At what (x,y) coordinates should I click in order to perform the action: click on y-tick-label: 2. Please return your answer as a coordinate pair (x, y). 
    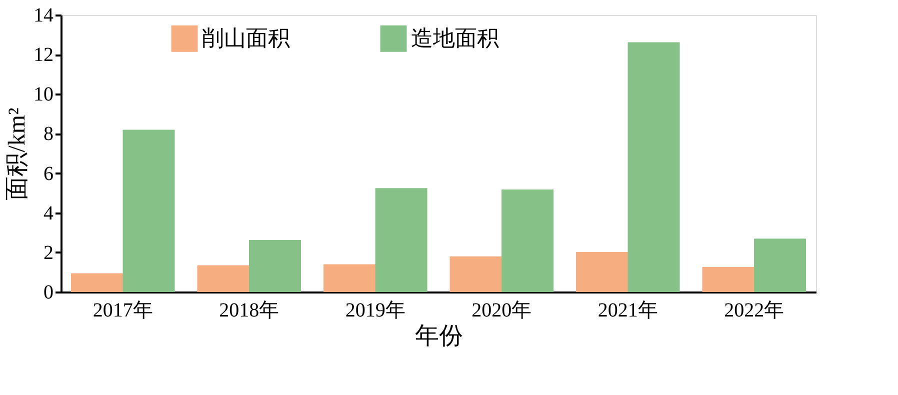
    Looking at the image, I should click on (49, 253).